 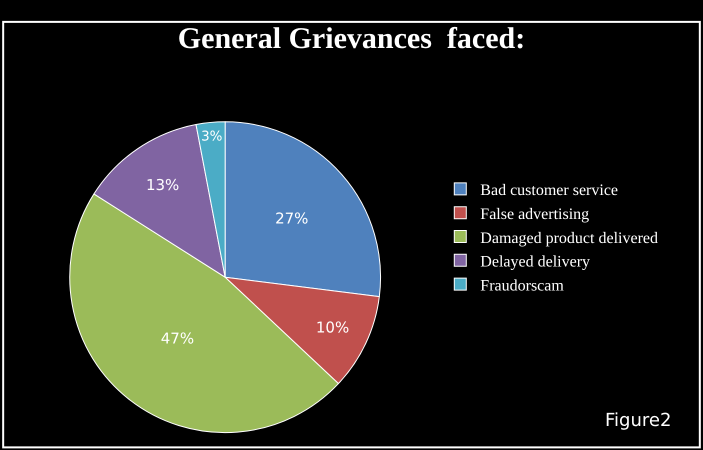 What do you see at coordinates (569, 238) in the screenshot?
I see `legend-label: Damaged product delivered` at bounding box center [569, 238].